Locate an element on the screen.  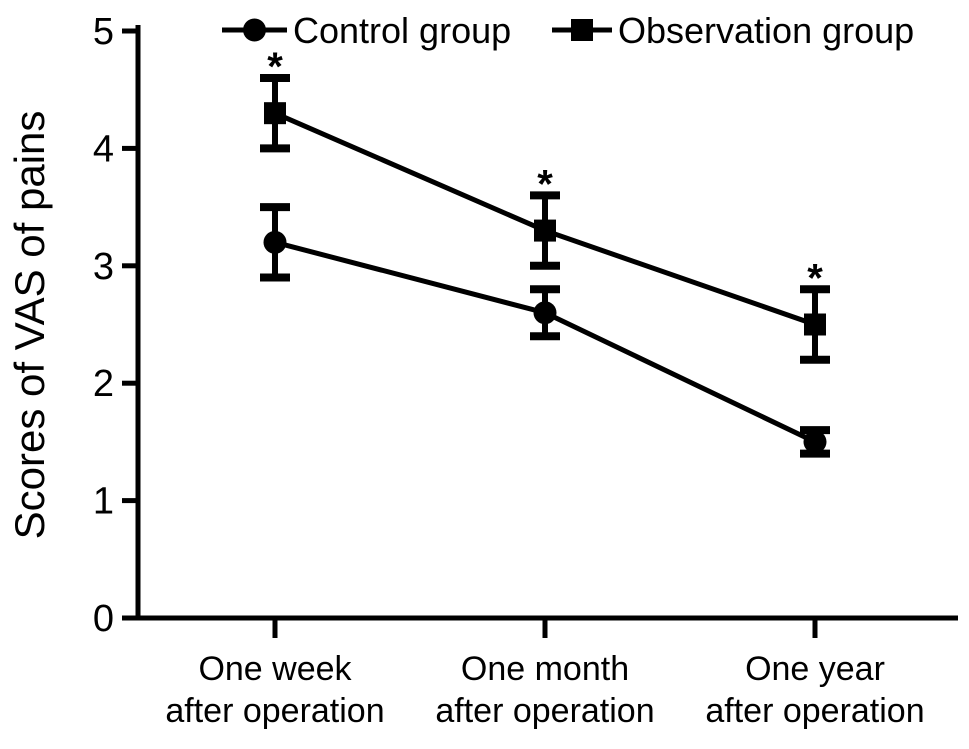
x-tick-label: One week after operation is located at coordinates (274, 690).